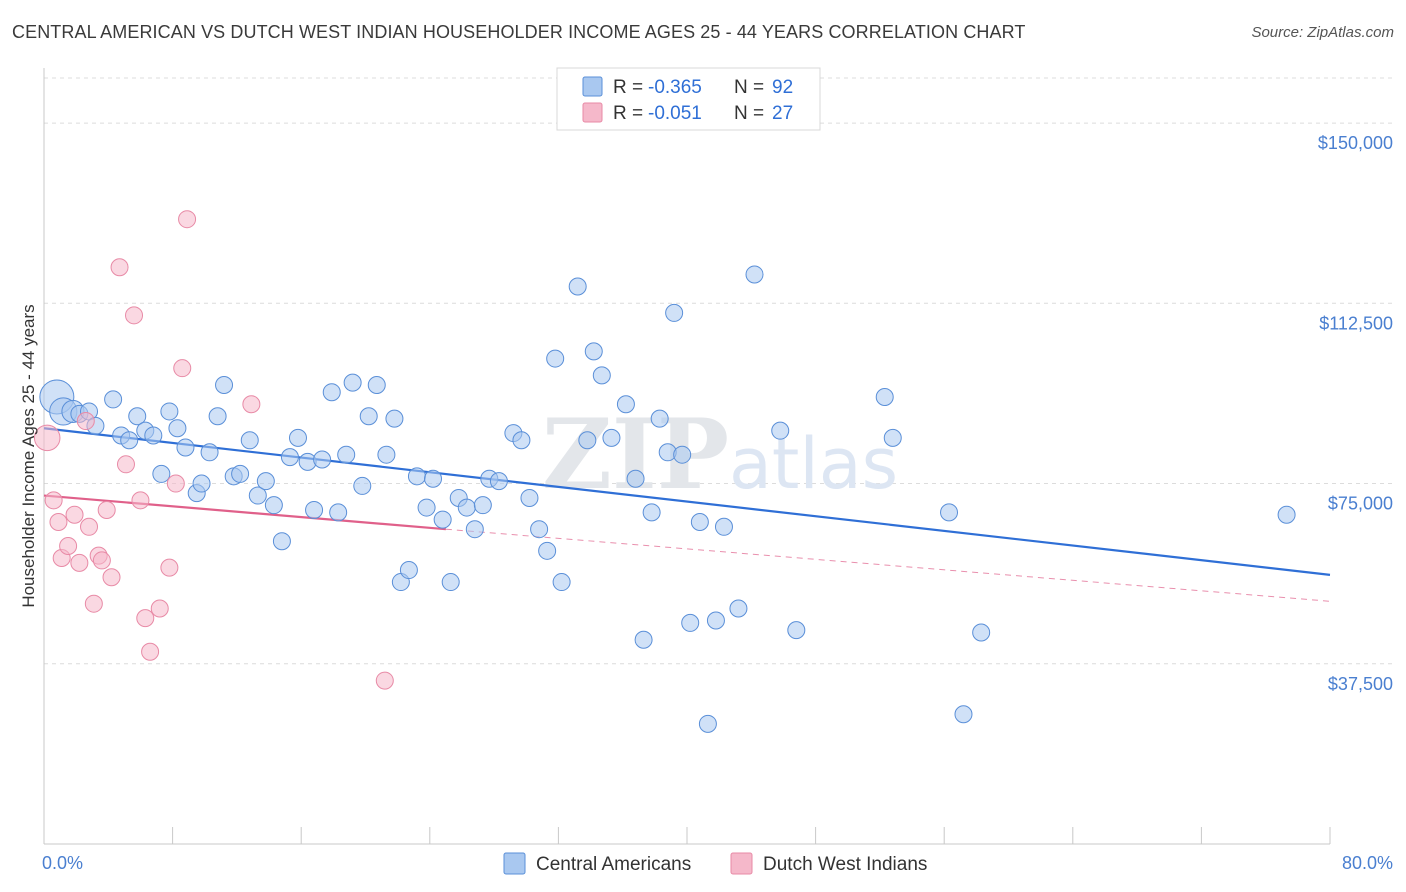  I want to click on legend-r-label: R =, so click(628, 113).